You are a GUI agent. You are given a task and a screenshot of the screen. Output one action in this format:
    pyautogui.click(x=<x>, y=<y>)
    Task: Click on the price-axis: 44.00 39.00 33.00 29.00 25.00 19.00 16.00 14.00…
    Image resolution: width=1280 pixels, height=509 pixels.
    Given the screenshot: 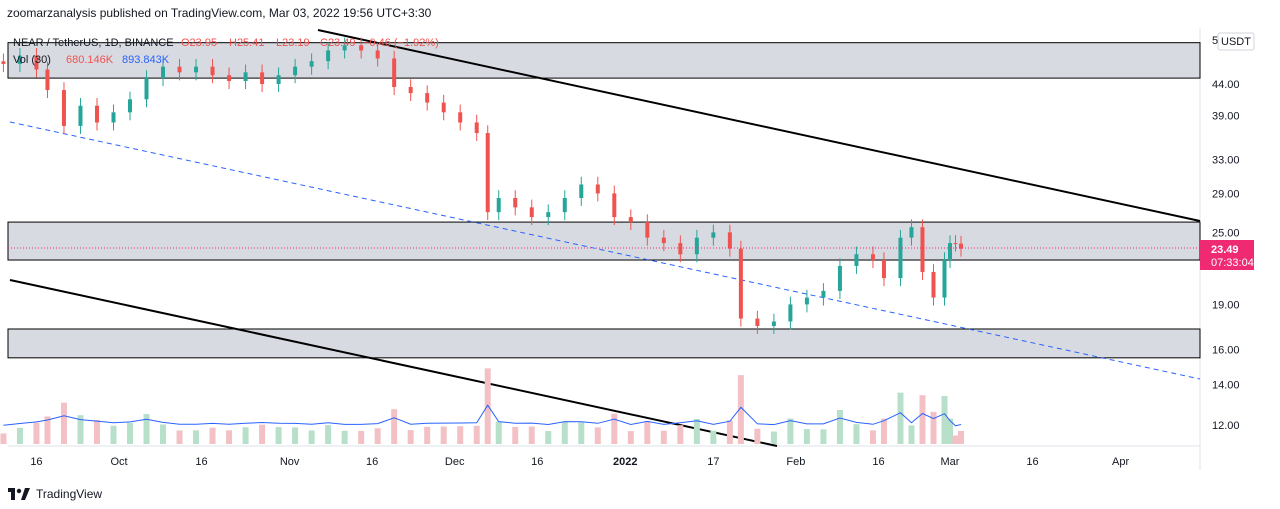 What is the action you would take?
    pyautogui.click(x=1226, y=255)
    